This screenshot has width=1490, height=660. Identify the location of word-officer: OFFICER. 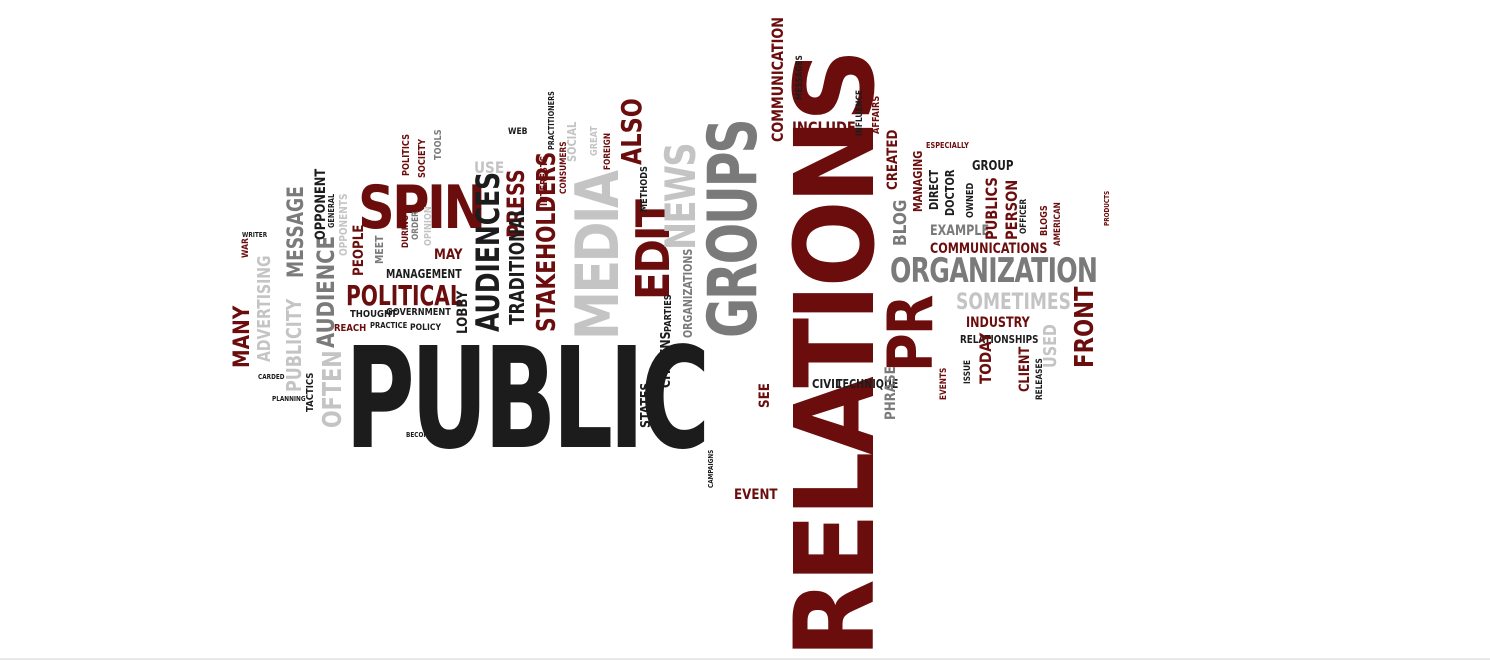
(1024, 216).